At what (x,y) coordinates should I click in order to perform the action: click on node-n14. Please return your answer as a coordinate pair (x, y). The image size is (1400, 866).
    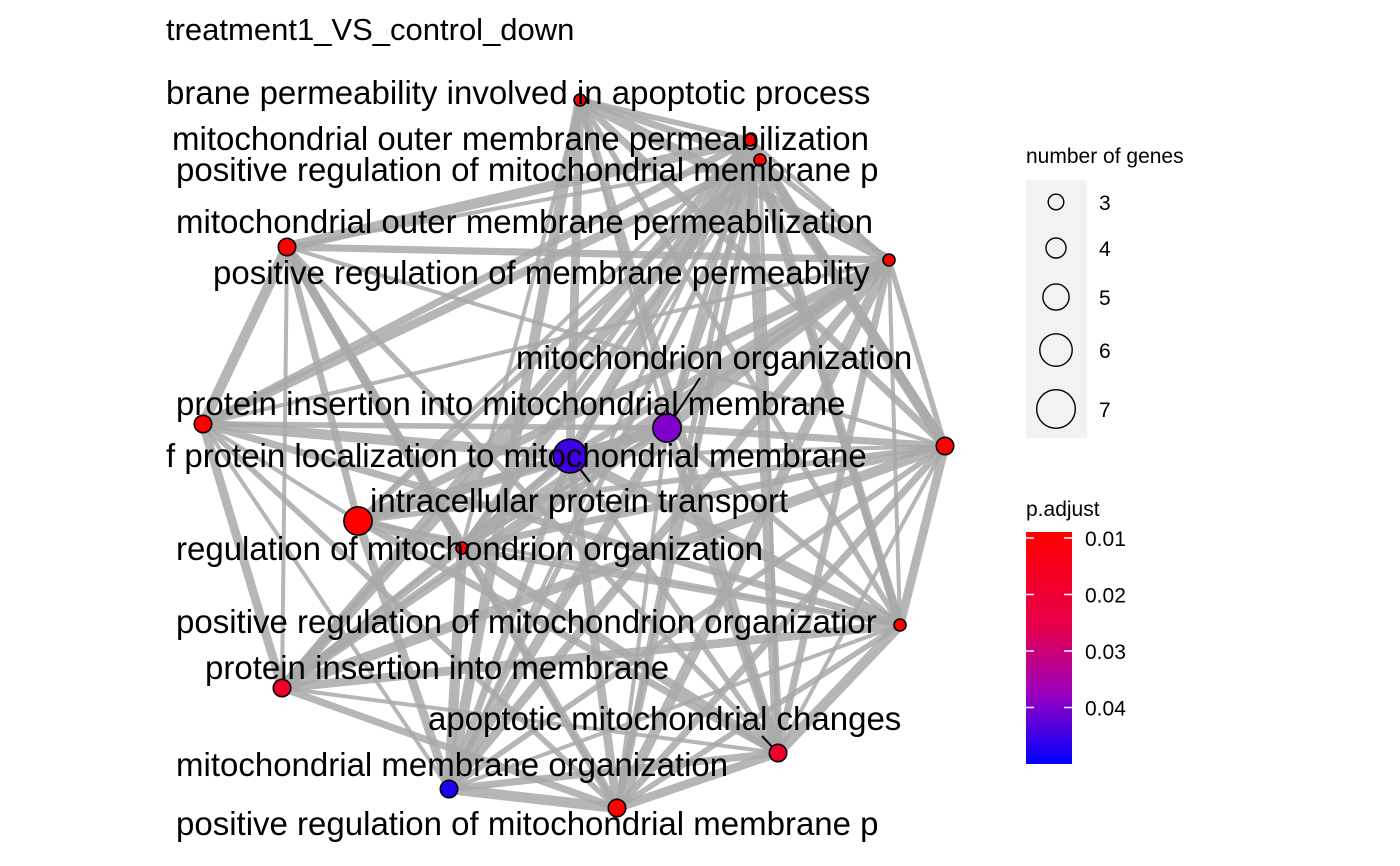
    Looking at the image, I should click on (778, 753).